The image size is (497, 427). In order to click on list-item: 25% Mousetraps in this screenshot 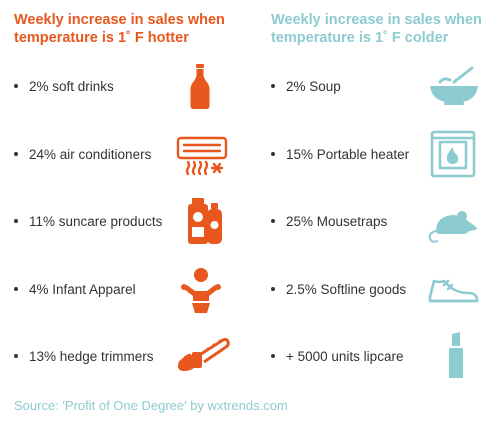, I will do `click(381, 221)`.